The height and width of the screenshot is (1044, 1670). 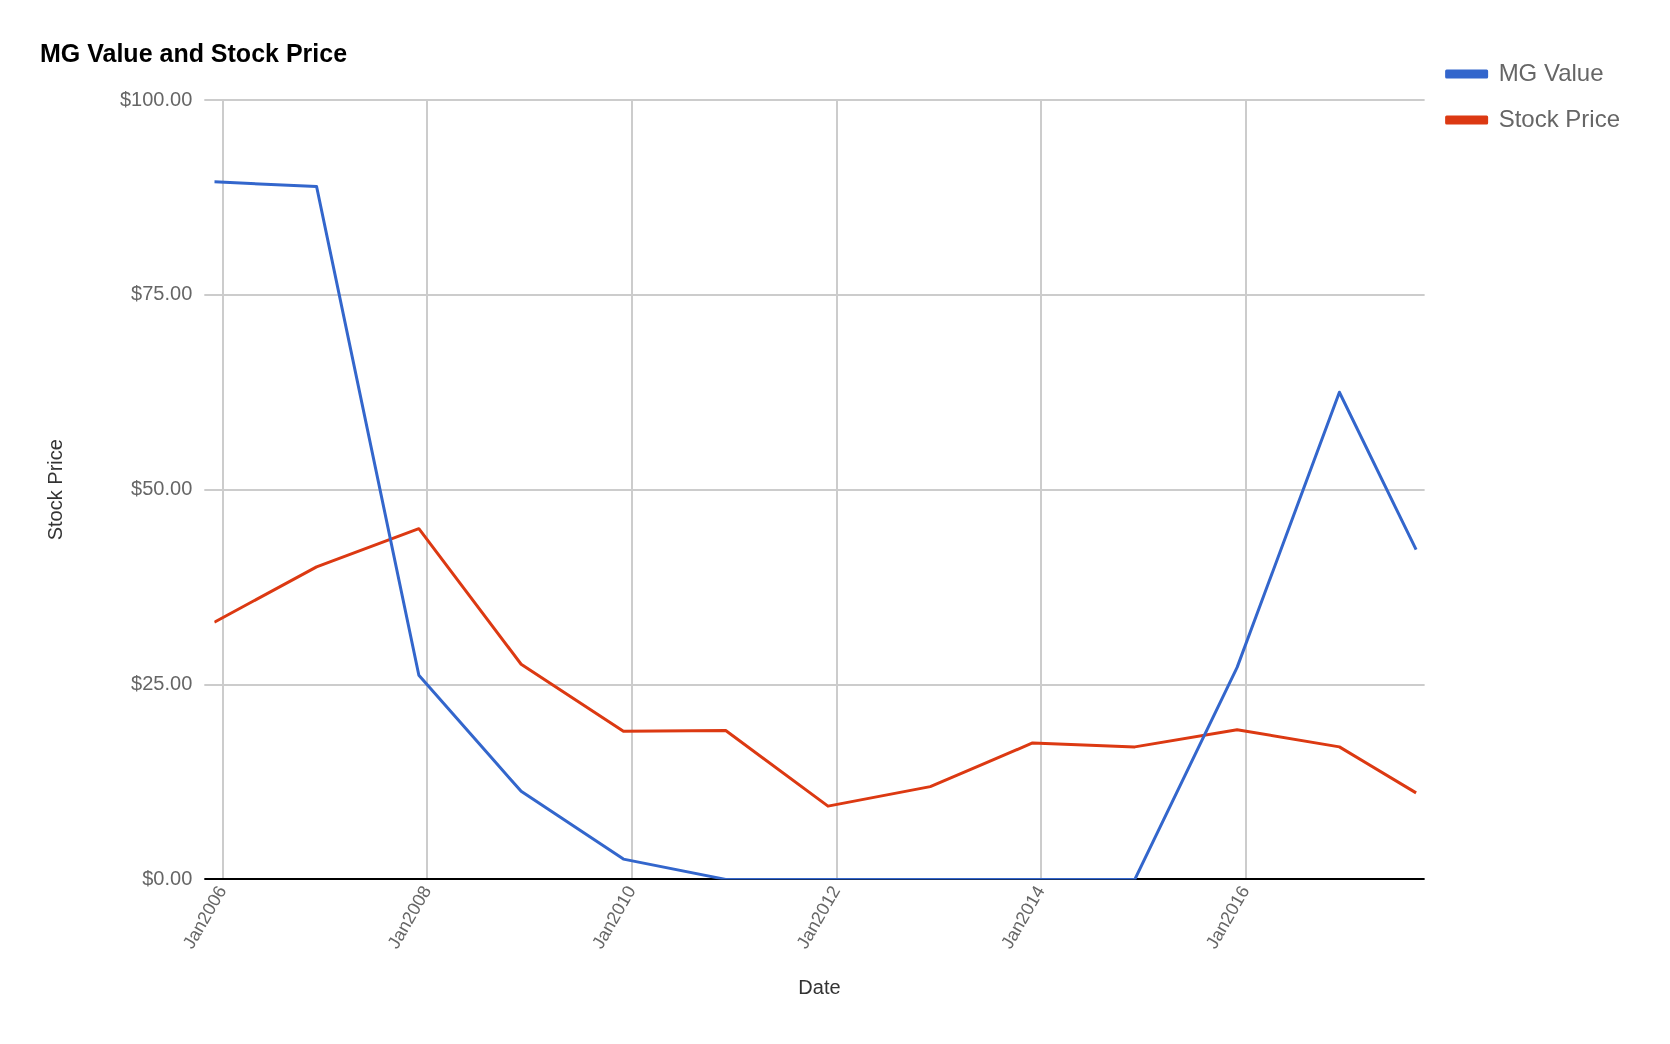 I want to click on y-tick-label: $100.00, so click(x=156, y=98).